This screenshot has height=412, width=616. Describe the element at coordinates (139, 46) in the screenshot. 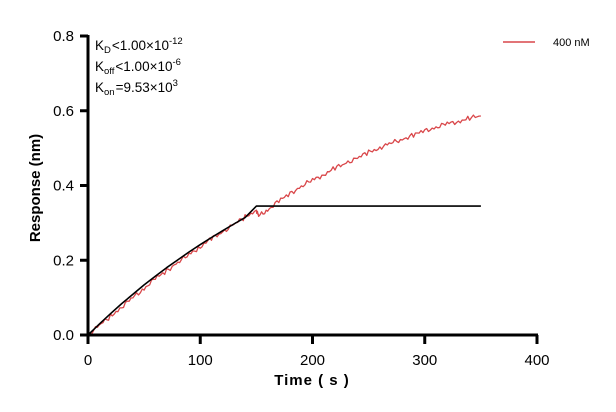

I see `kd-annotation: KD<1.00×10-12` at that location.